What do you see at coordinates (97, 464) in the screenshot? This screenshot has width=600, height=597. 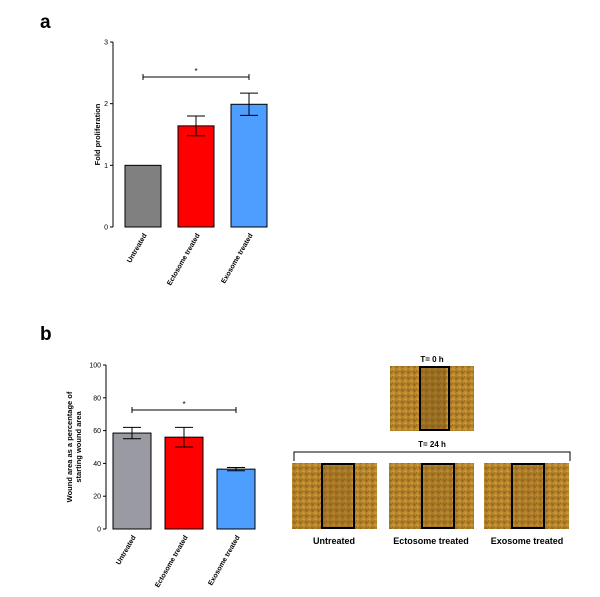 I see `y-tick-label: 40` at bounding box center [97, 464].